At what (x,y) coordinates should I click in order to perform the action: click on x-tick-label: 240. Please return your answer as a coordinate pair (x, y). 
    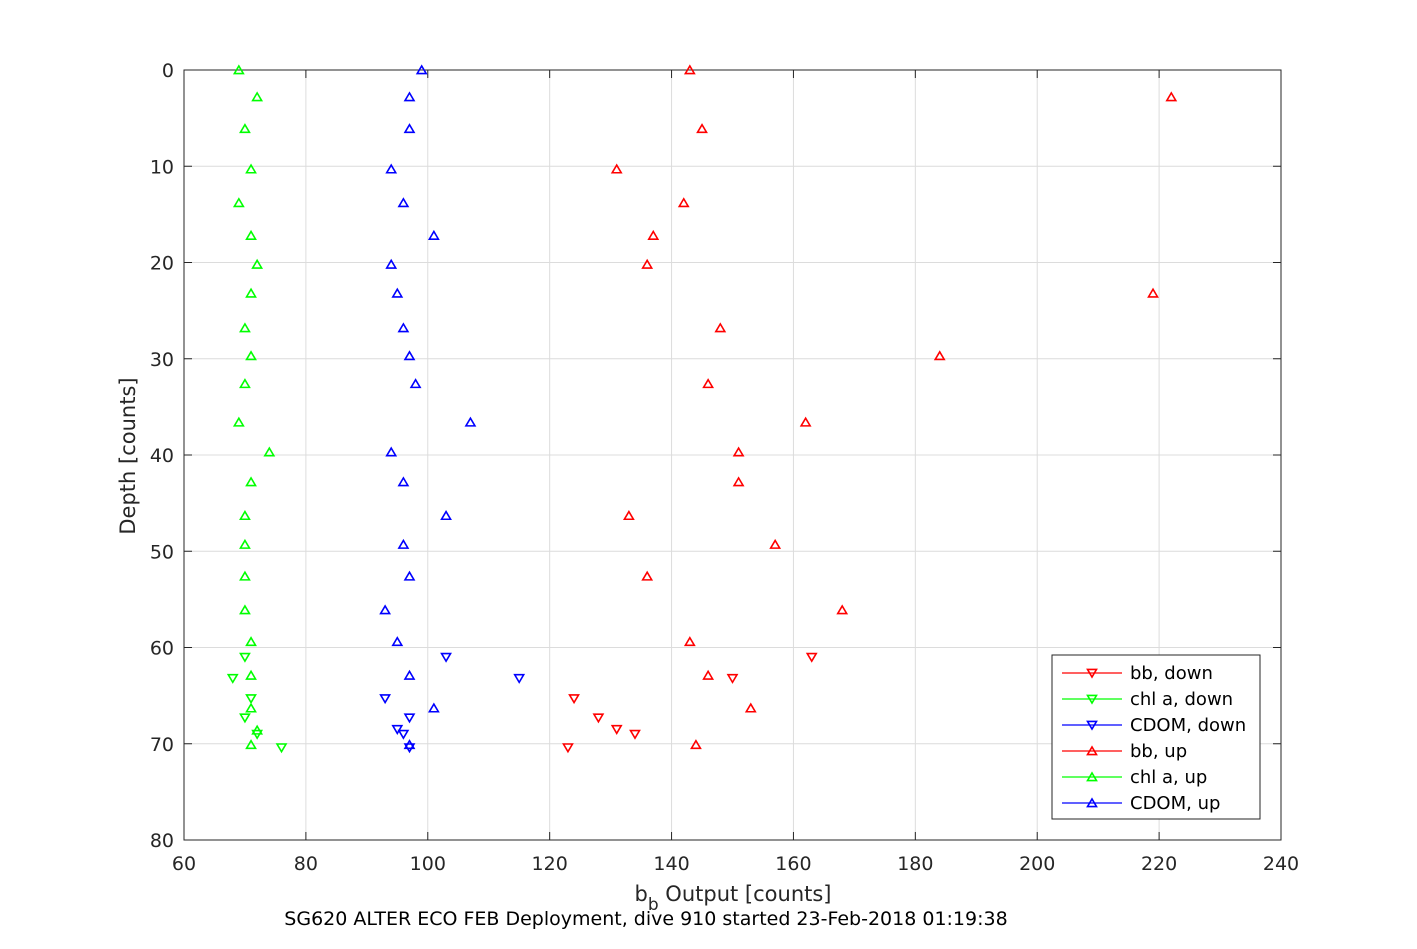
    Looking at the image, I should click on (1281, 864).